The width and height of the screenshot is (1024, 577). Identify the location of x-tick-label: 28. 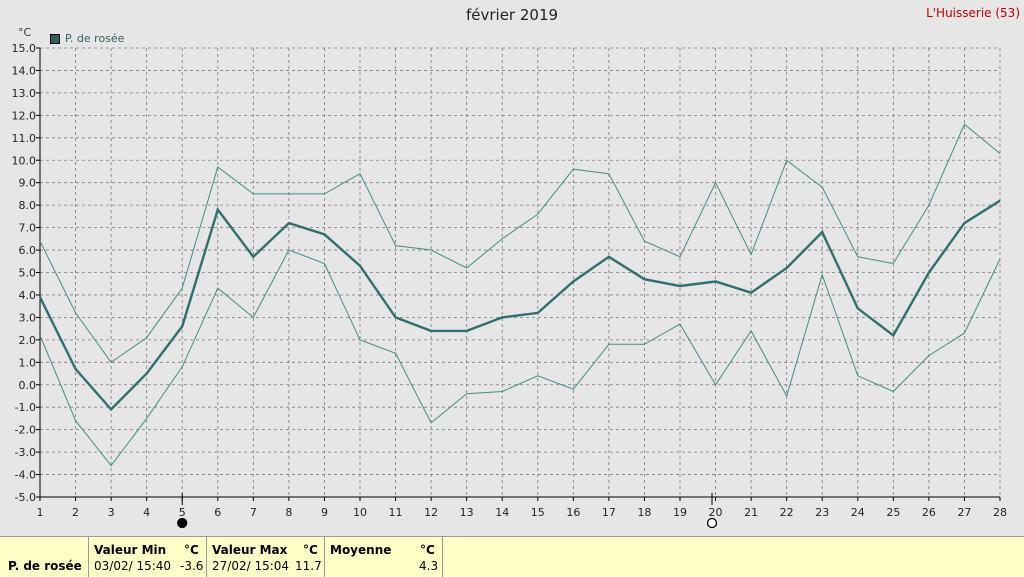
(1000, 512).